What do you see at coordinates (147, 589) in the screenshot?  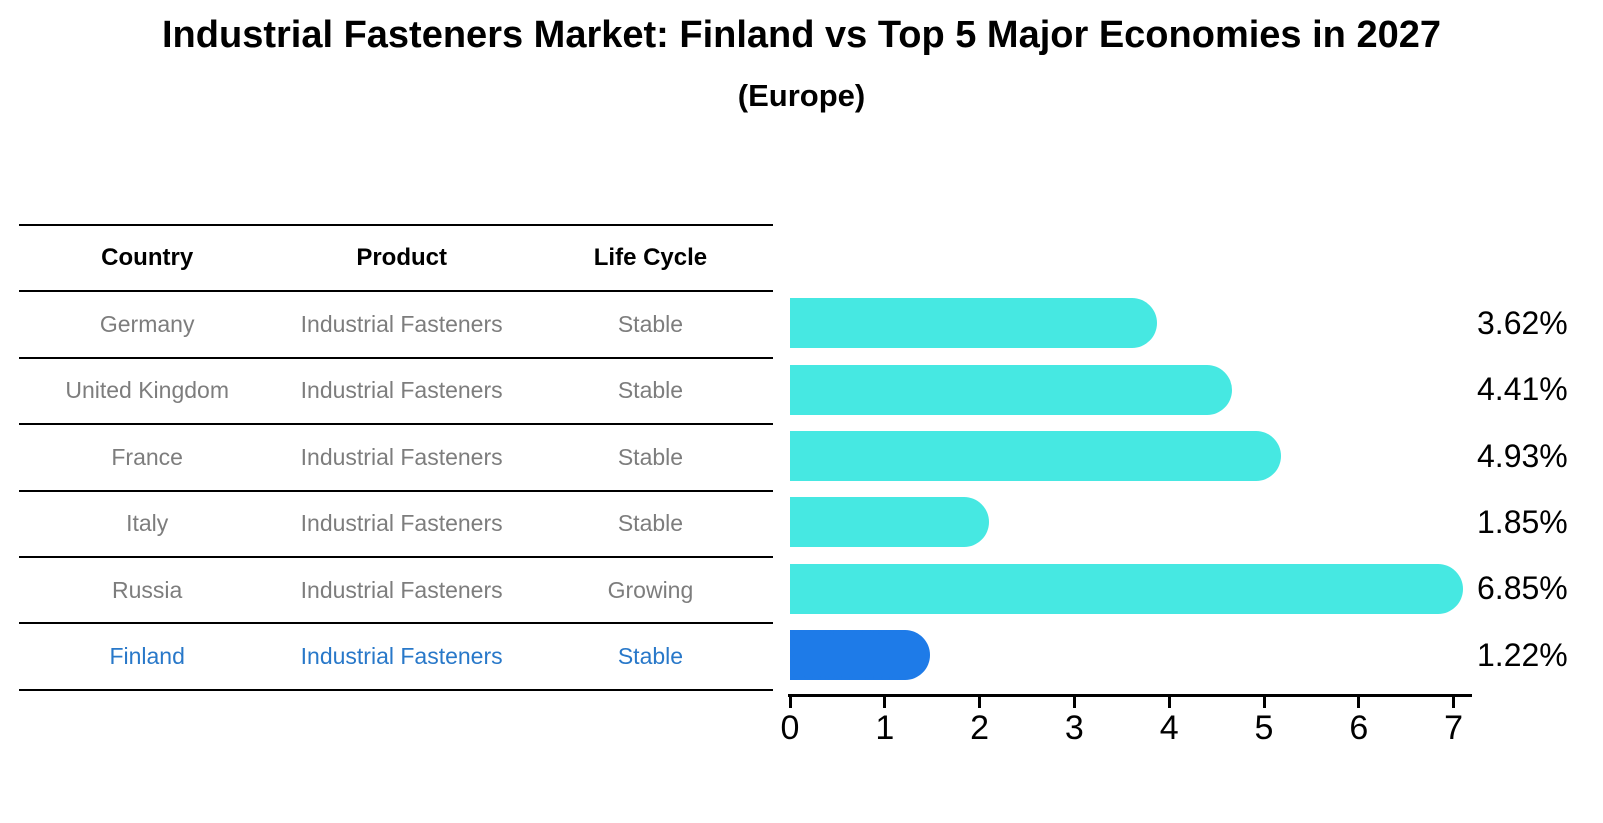 I see `table-cell-country: Russia` at bounding box center [147, 589].